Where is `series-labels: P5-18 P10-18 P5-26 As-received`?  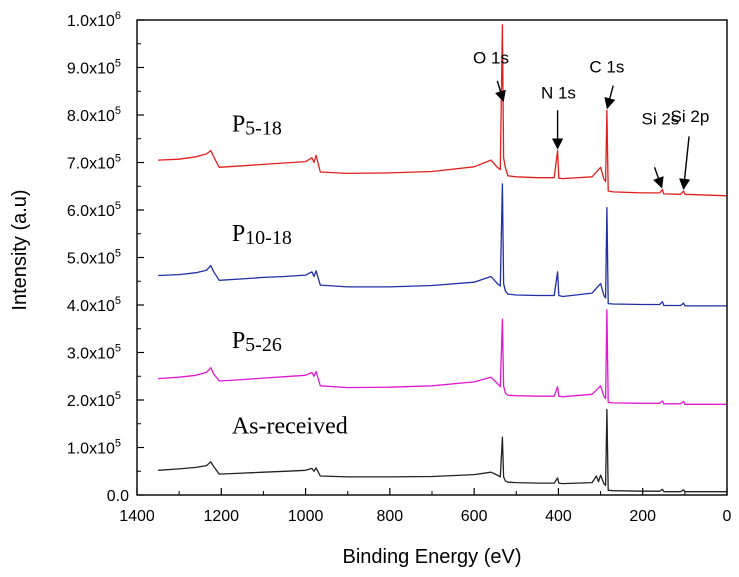
series-labels: P5-18 P10-18 P5-26 As-received is located at coordinates (290, 276).